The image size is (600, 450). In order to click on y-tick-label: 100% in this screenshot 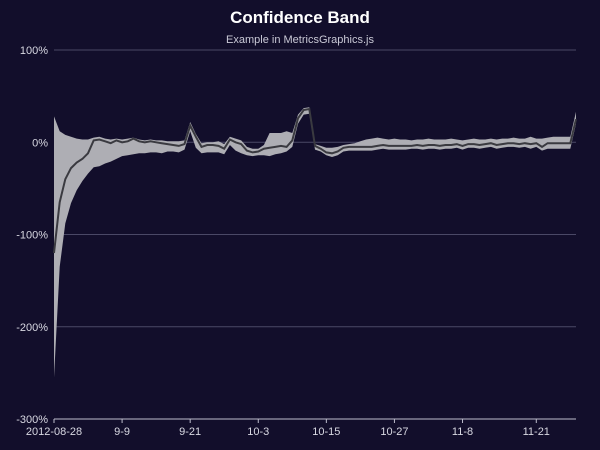, I will do `click(34, 51)`.